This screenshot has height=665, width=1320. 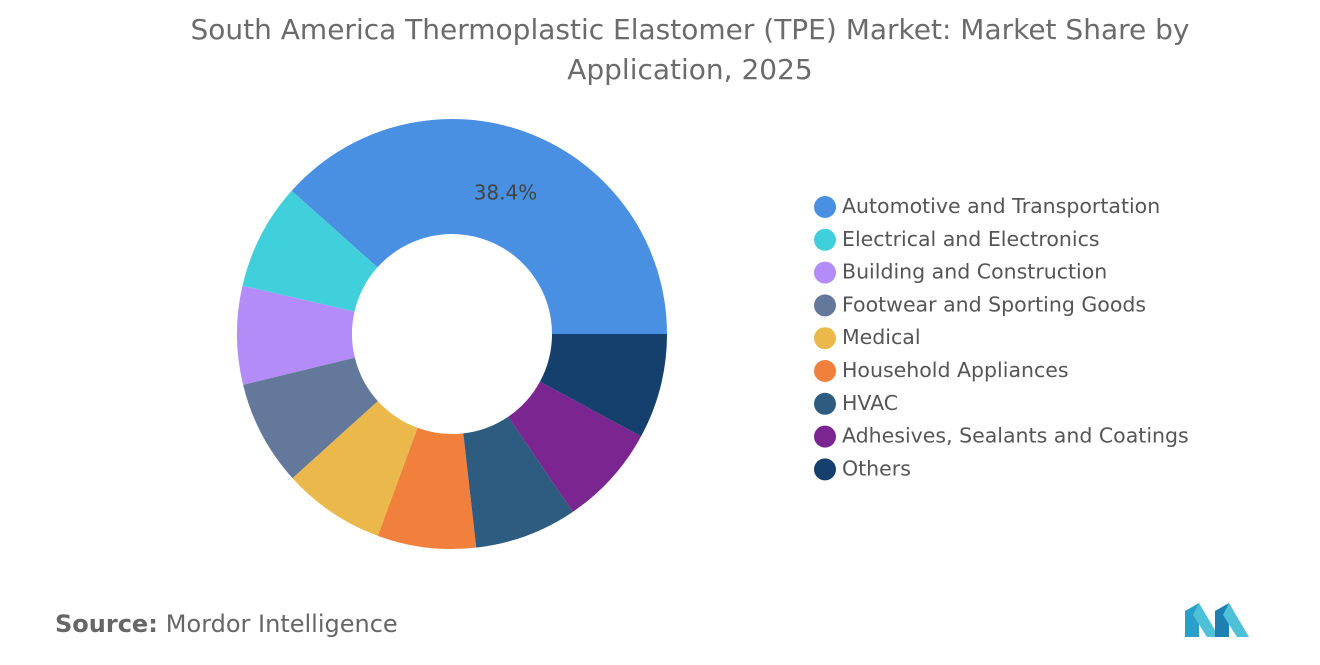 I want to click on source: Source: Mordor Intelligence, so click(x=226, y=624).